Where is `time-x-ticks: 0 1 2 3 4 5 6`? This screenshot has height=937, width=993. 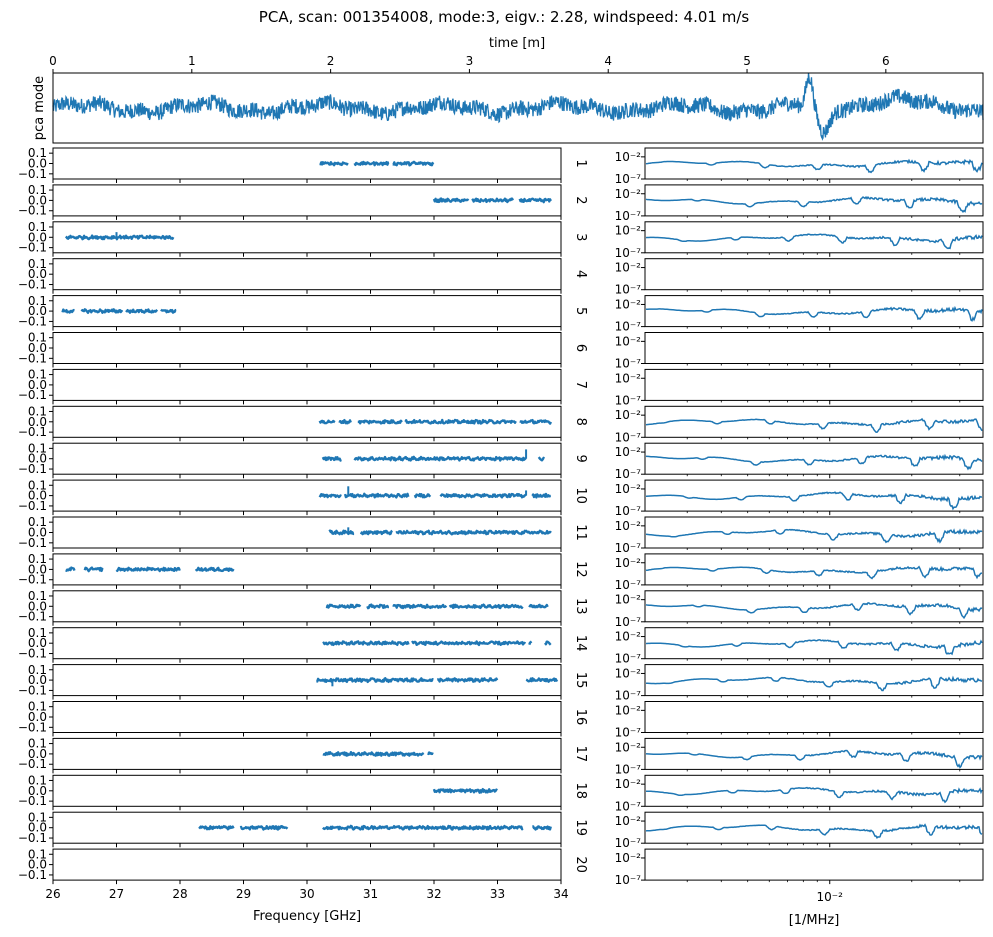
time-x-ticks: 0 1 2 3 4 5 6 is located at coordinates (469, 63).